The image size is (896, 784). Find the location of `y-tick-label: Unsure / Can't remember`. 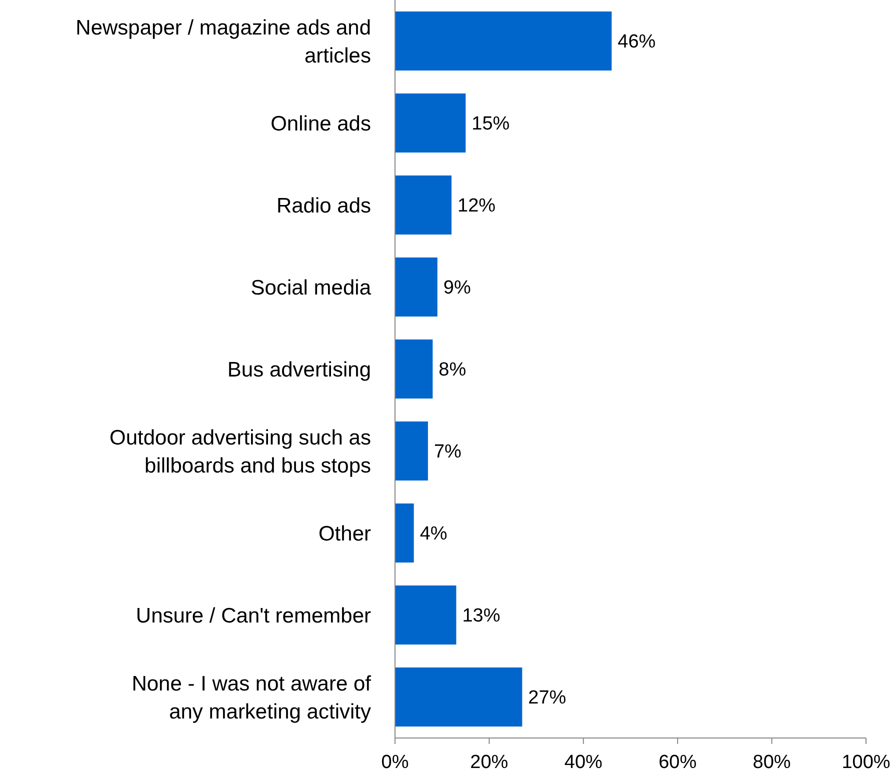

y-tick-label: Unsure / Can't remember is located at coordinates (254, 616).